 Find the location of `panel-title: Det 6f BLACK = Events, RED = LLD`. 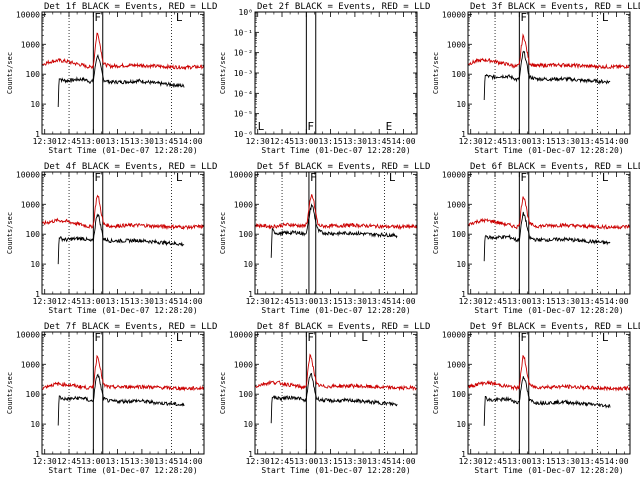

panel-title: Det 6f BLACK = Events, RED = LLD is located at coordinates (555, 167).